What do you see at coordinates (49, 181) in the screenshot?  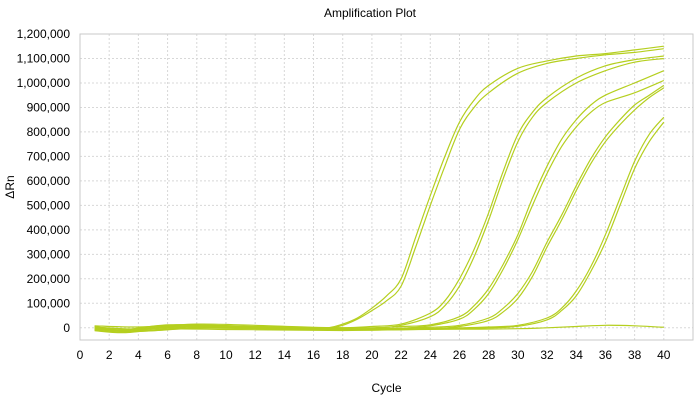 I see `y-tick-label: 600,000` at bounding box center [49, 181].